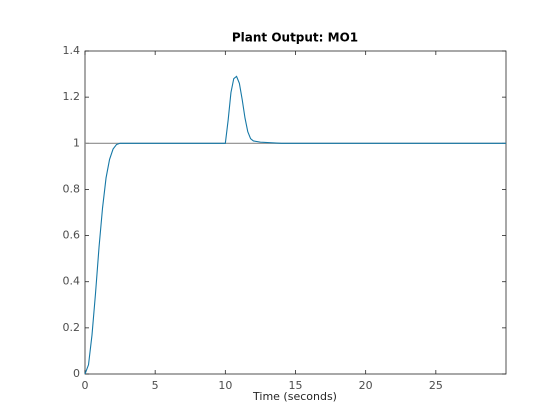 The image size is (560, 420). What do you see at coordinates (72, 235) in the screenshot?
I see `y-tick-label: 0.6` at bounding box center [72, 235].